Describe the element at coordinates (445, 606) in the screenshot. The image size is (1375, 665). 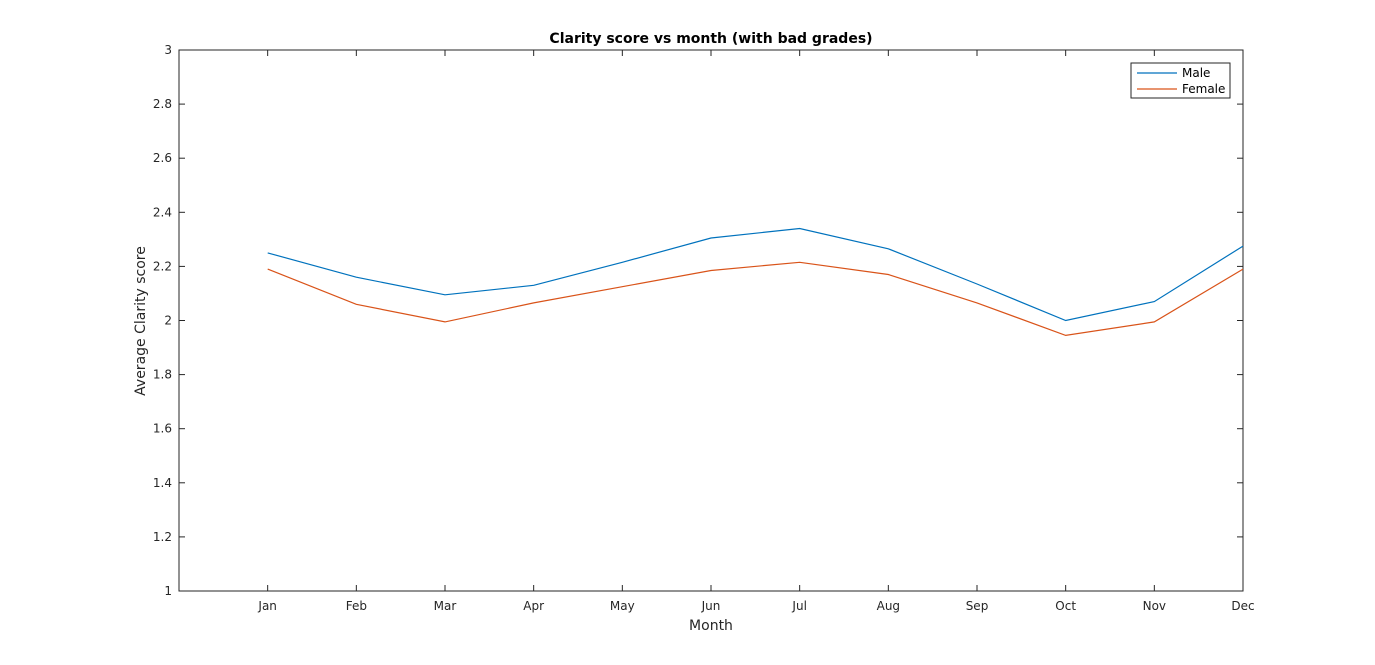
I see `x-tick-label: Mar` at that location.